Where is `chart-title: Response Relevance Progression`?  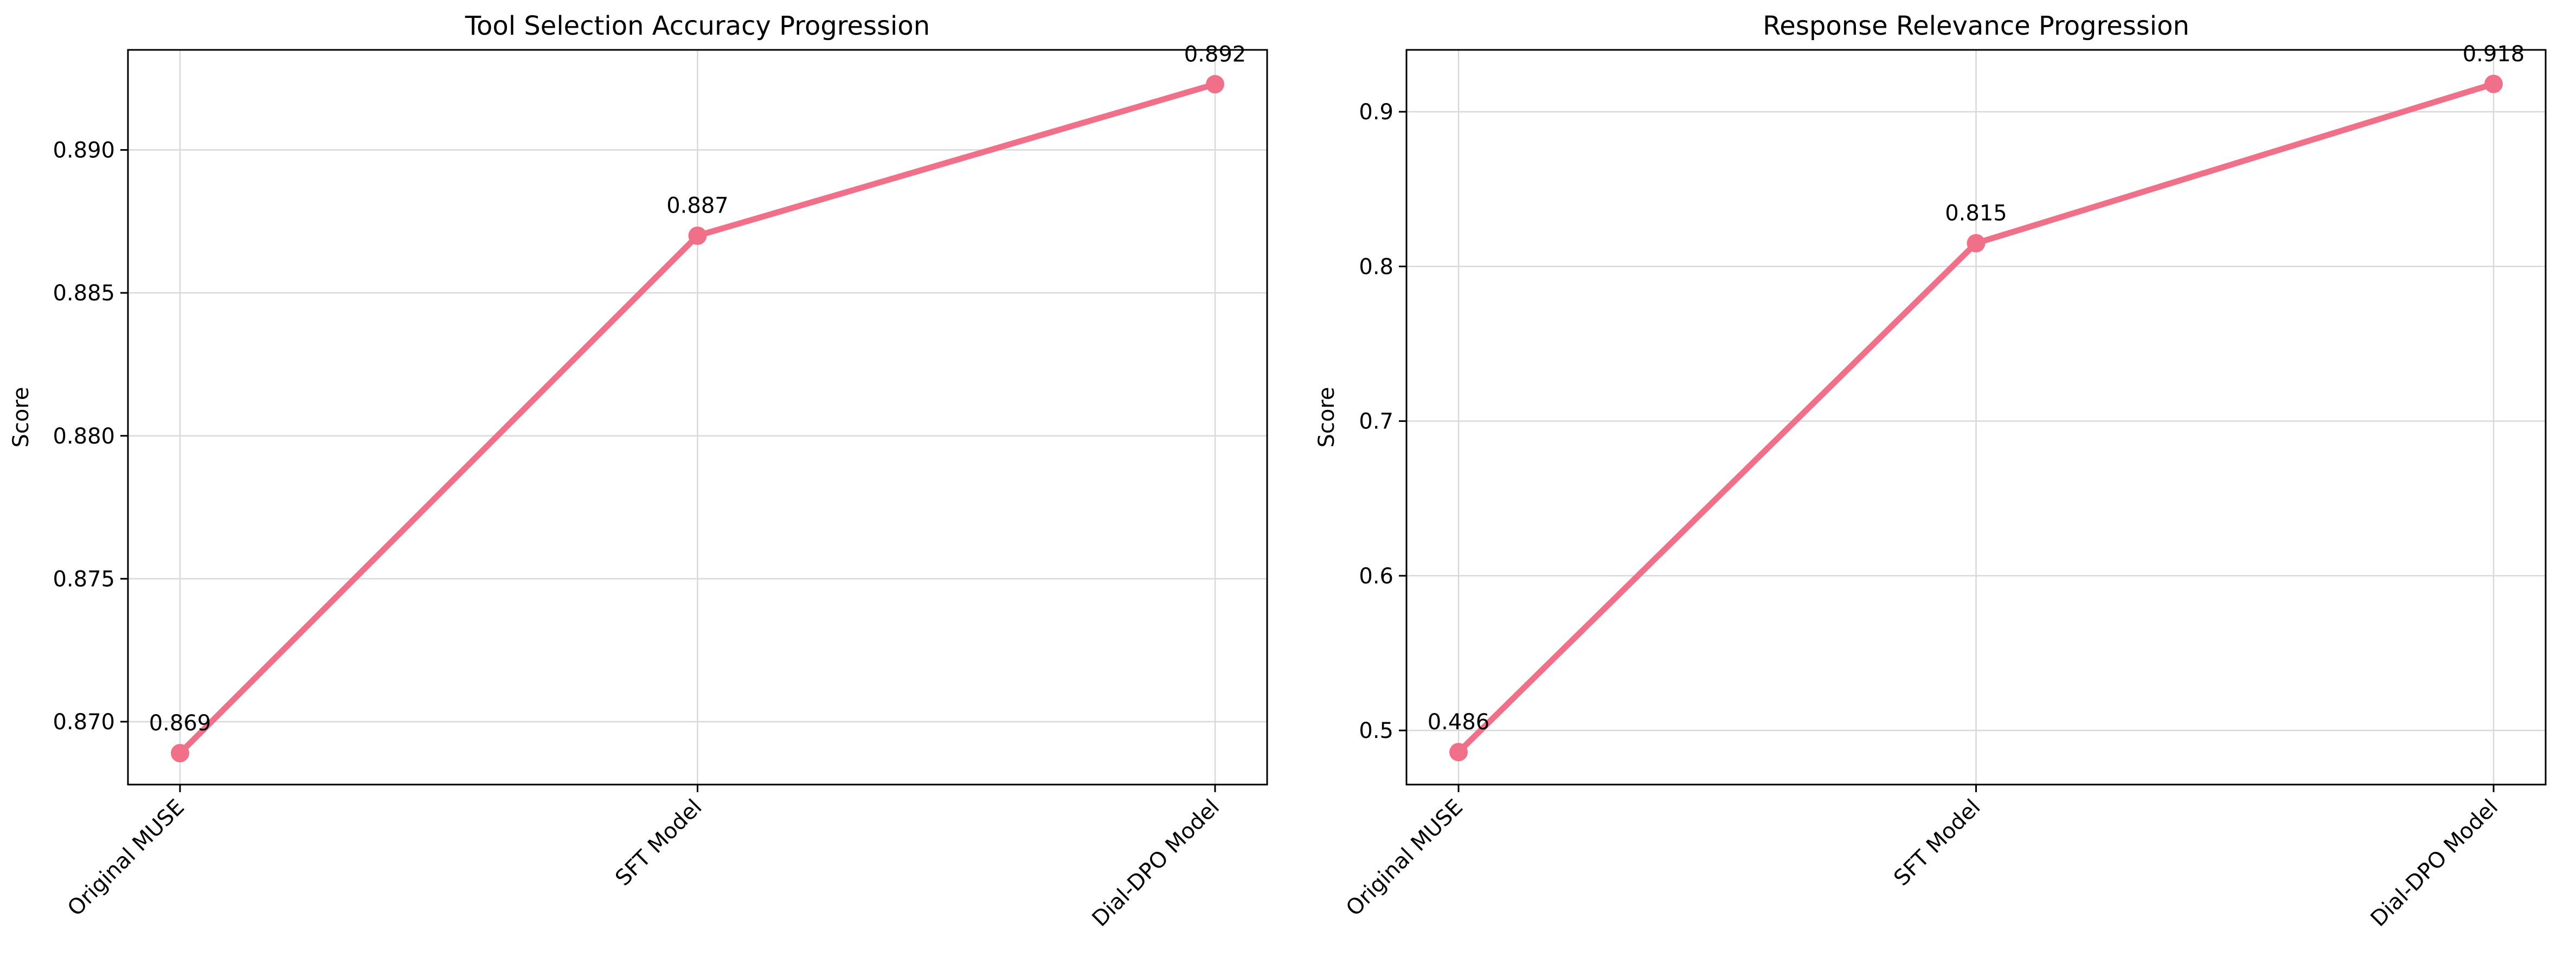
chart-title: Response Relevance Progression is located at coordinates (1976, 26).